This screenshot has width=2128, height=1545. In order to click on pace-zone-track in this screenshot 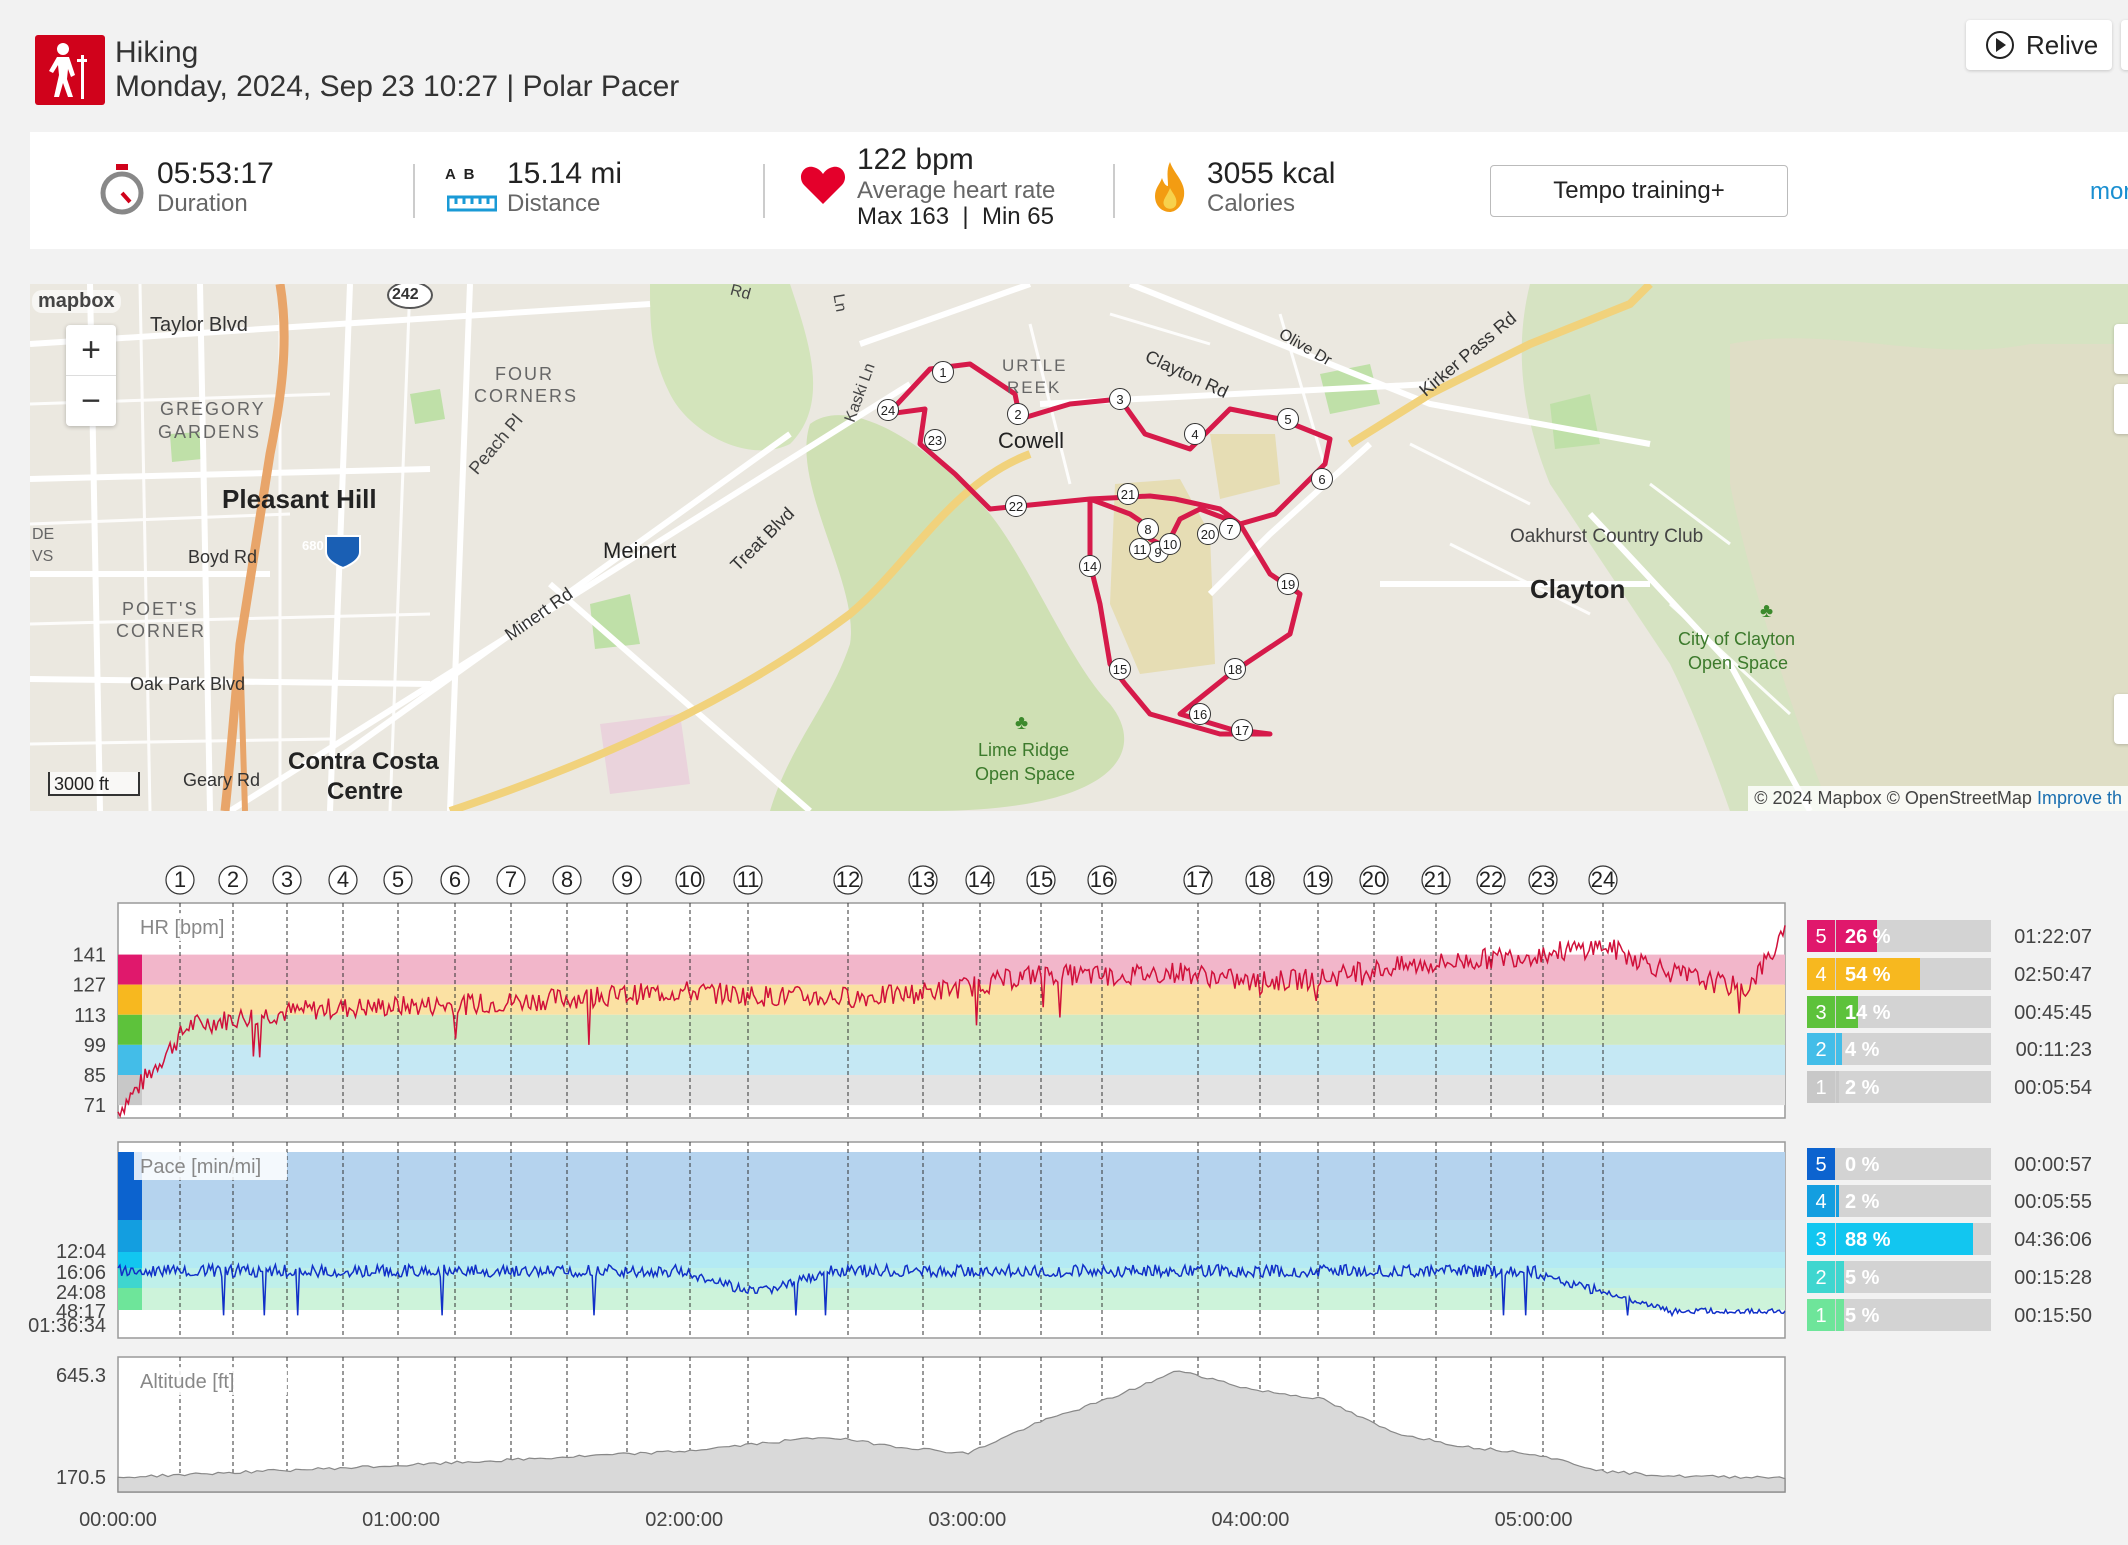, I will do `click(1899, 1164)`.